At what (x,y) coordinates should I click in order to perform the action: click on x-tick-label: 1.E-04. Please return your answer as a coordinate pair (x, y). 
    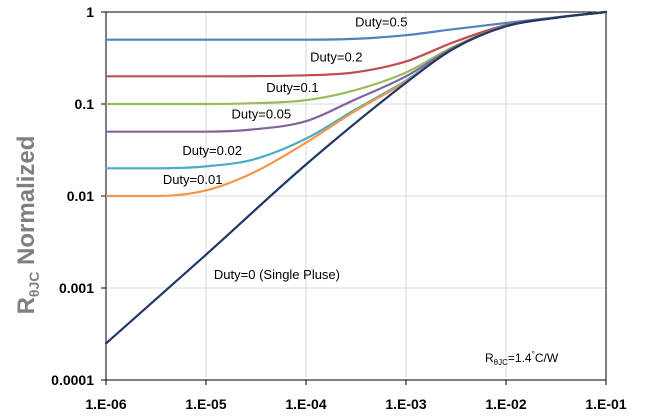
    Looking at the image, I should click on (305, 404).